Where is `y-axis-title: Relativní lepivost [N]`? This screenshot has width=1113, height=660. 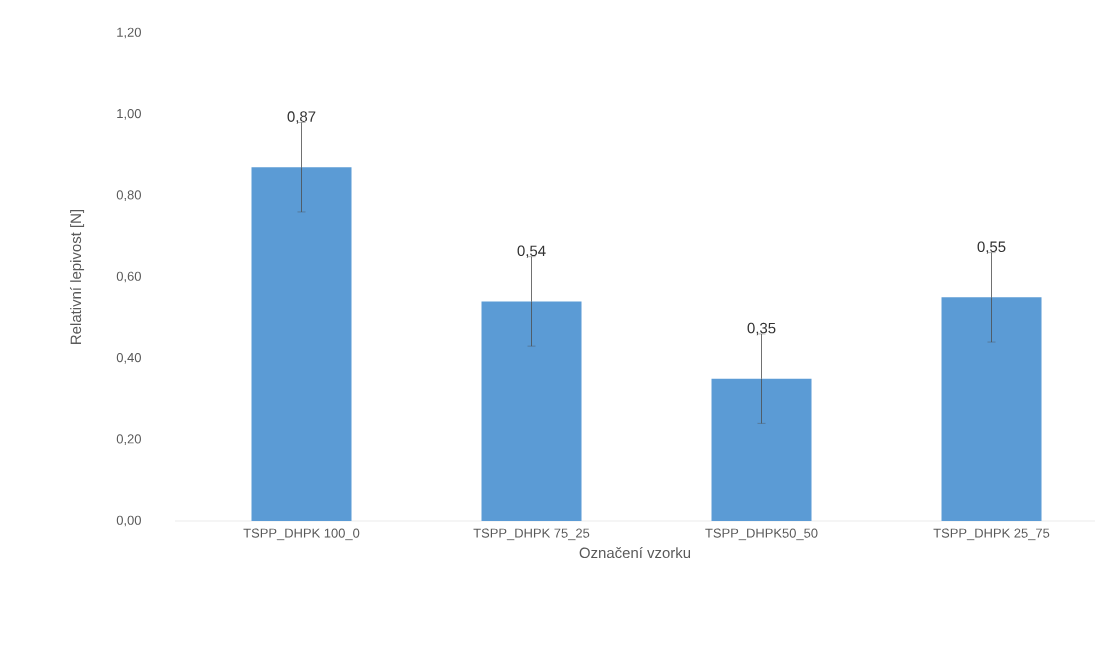
y-axis-title: Relativní lepivost [N] is located at coordinates (77, 276).